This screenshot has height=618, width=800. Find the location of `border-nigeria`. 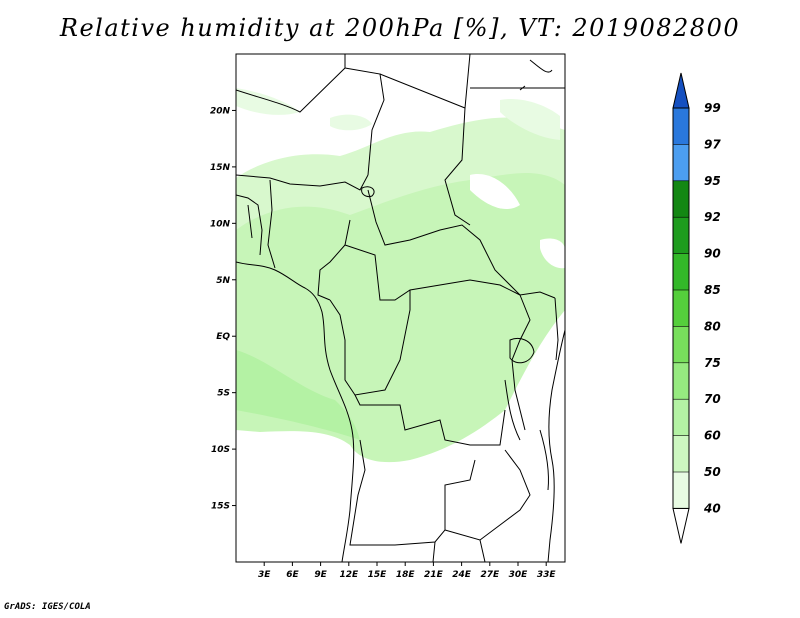

border-nigeria is located at coordinates (271, 224).